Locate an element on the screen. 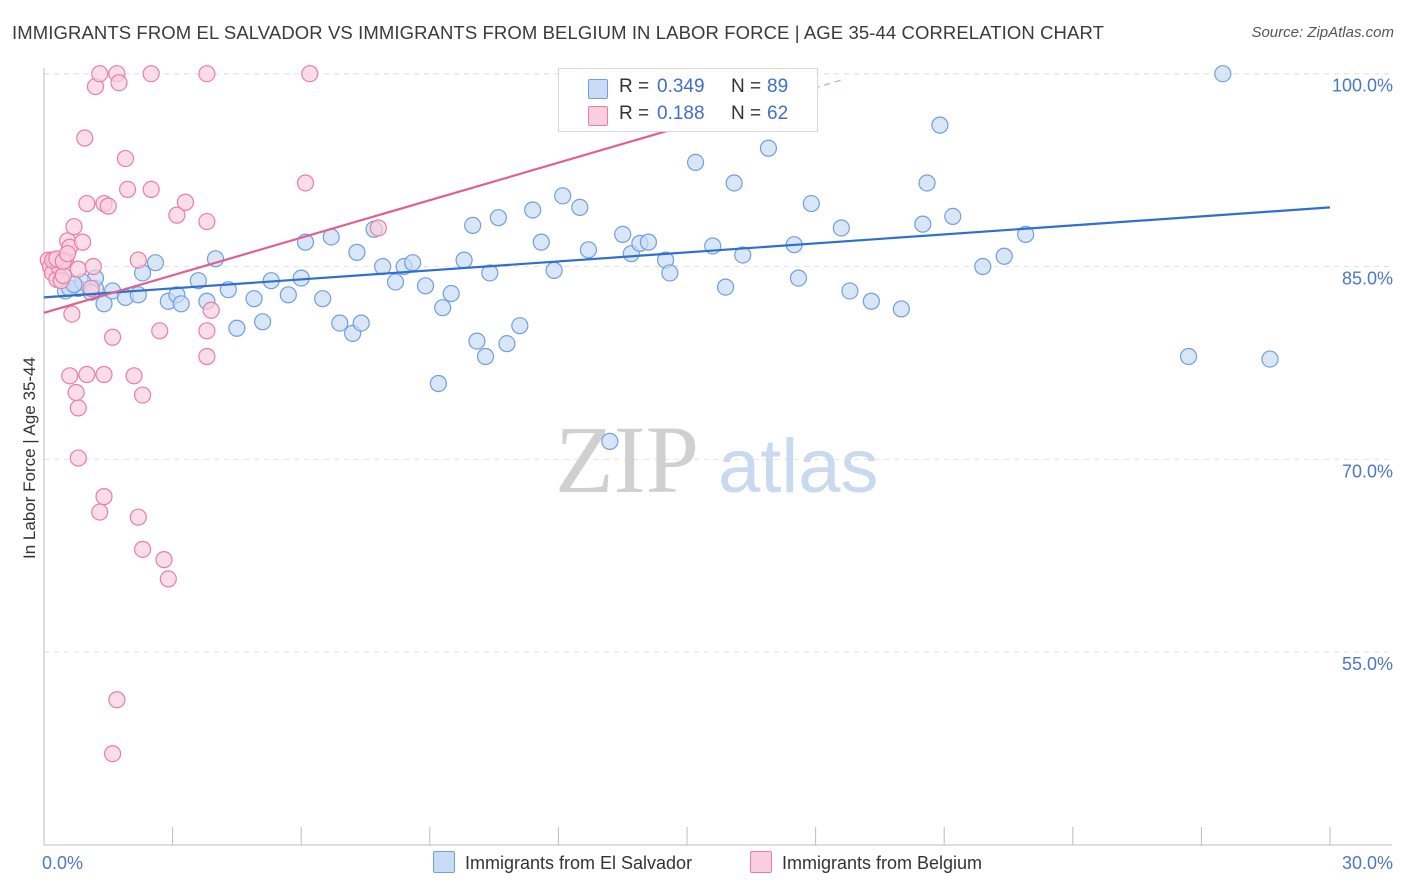 This screenshot has width=1406, height=892. legend-r-value: 0.349 is located at coordinates (681, 86).